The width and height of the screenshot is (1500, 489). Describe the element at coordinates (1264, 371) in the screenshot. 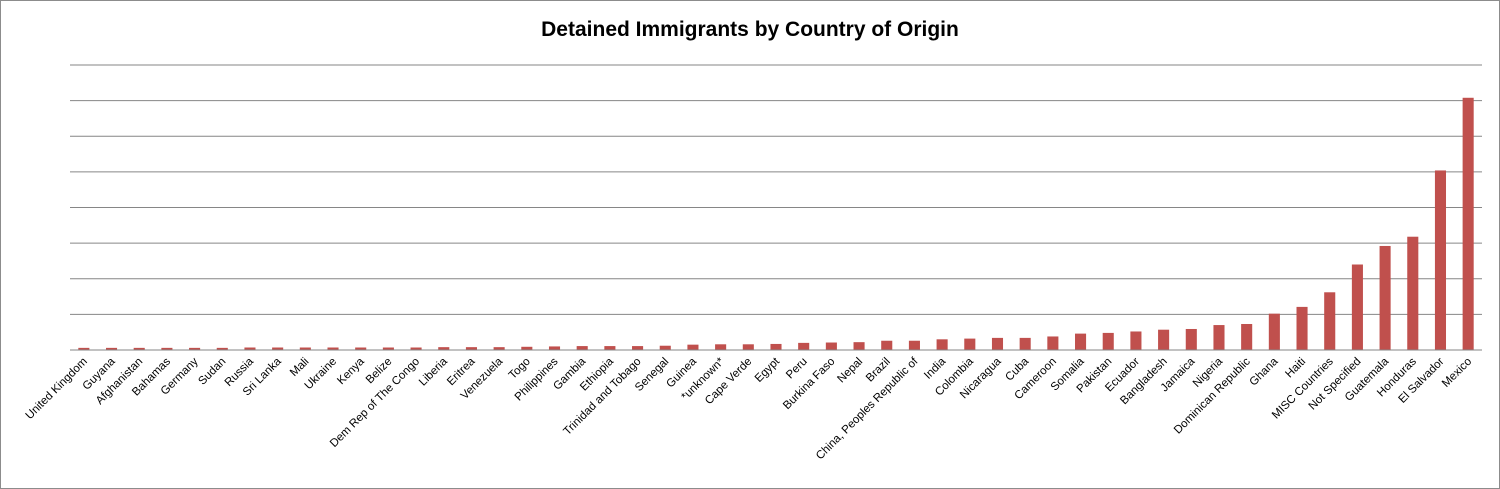

I see `category-label: Ghana` at that location.